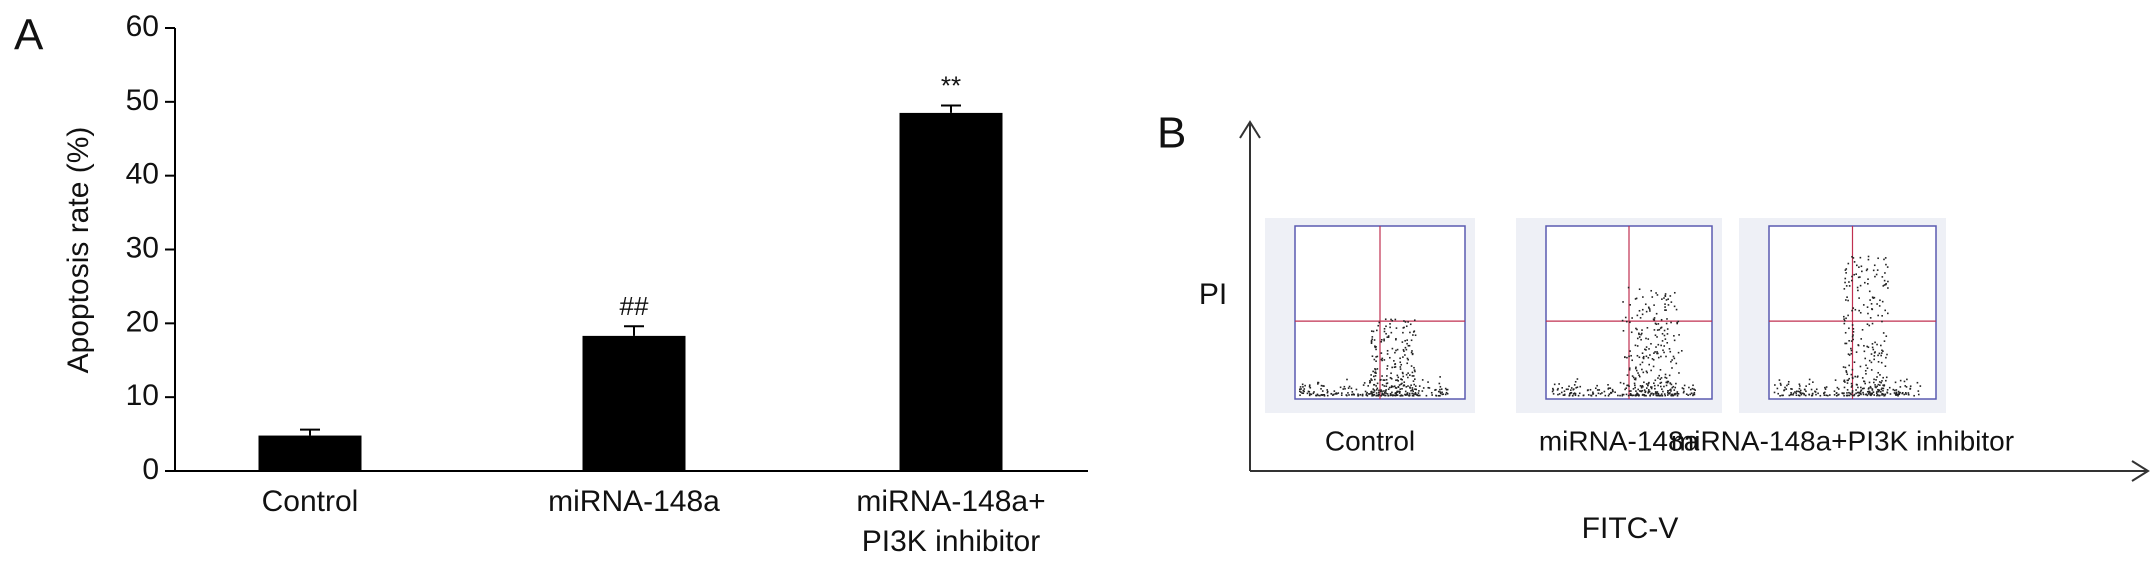 Image resolution: width=2150 pixels, height=568 pixels. What do you see at coordinates (1630, 528) in the screenshot?
I see `x-axis-title: FITC-V` at bounding box center [1630, 528].